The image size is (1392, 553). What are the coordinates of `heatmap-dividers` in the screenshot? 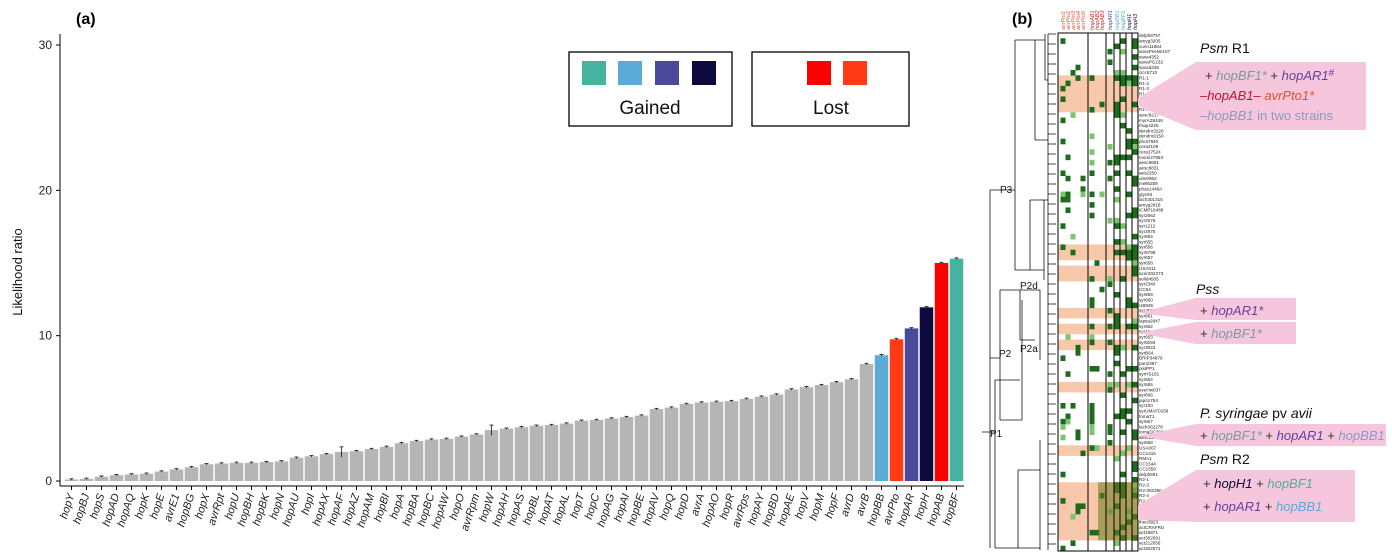 It's located at (1110, 292).